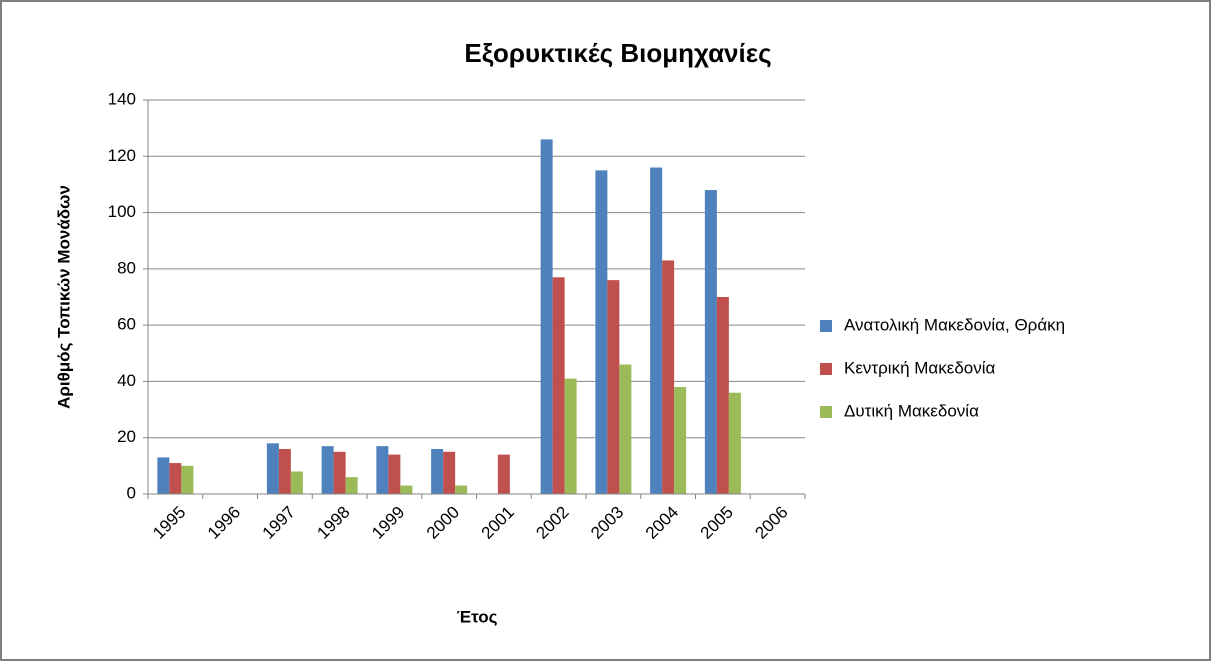 This screenshot has height=661, width=1211. I want to click on legend-label: Κεντρική Μακεδονία, so click(920, 367).